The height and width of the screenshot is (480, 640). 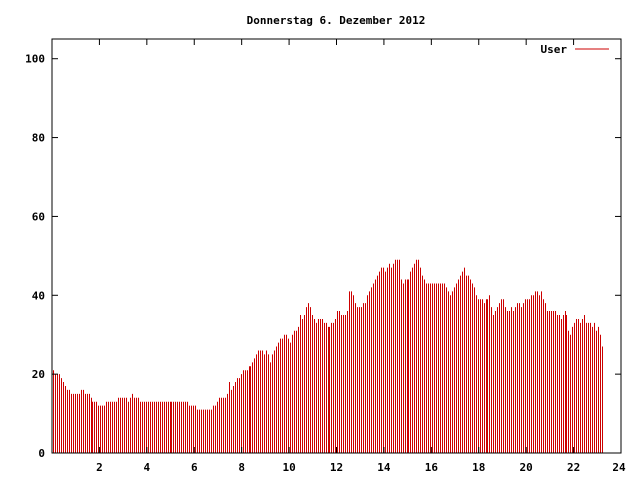 What do you see at coordinates (336, 467) in the screenshot?
I see `x-tick-label: 12` at bounding box center [336, 467].